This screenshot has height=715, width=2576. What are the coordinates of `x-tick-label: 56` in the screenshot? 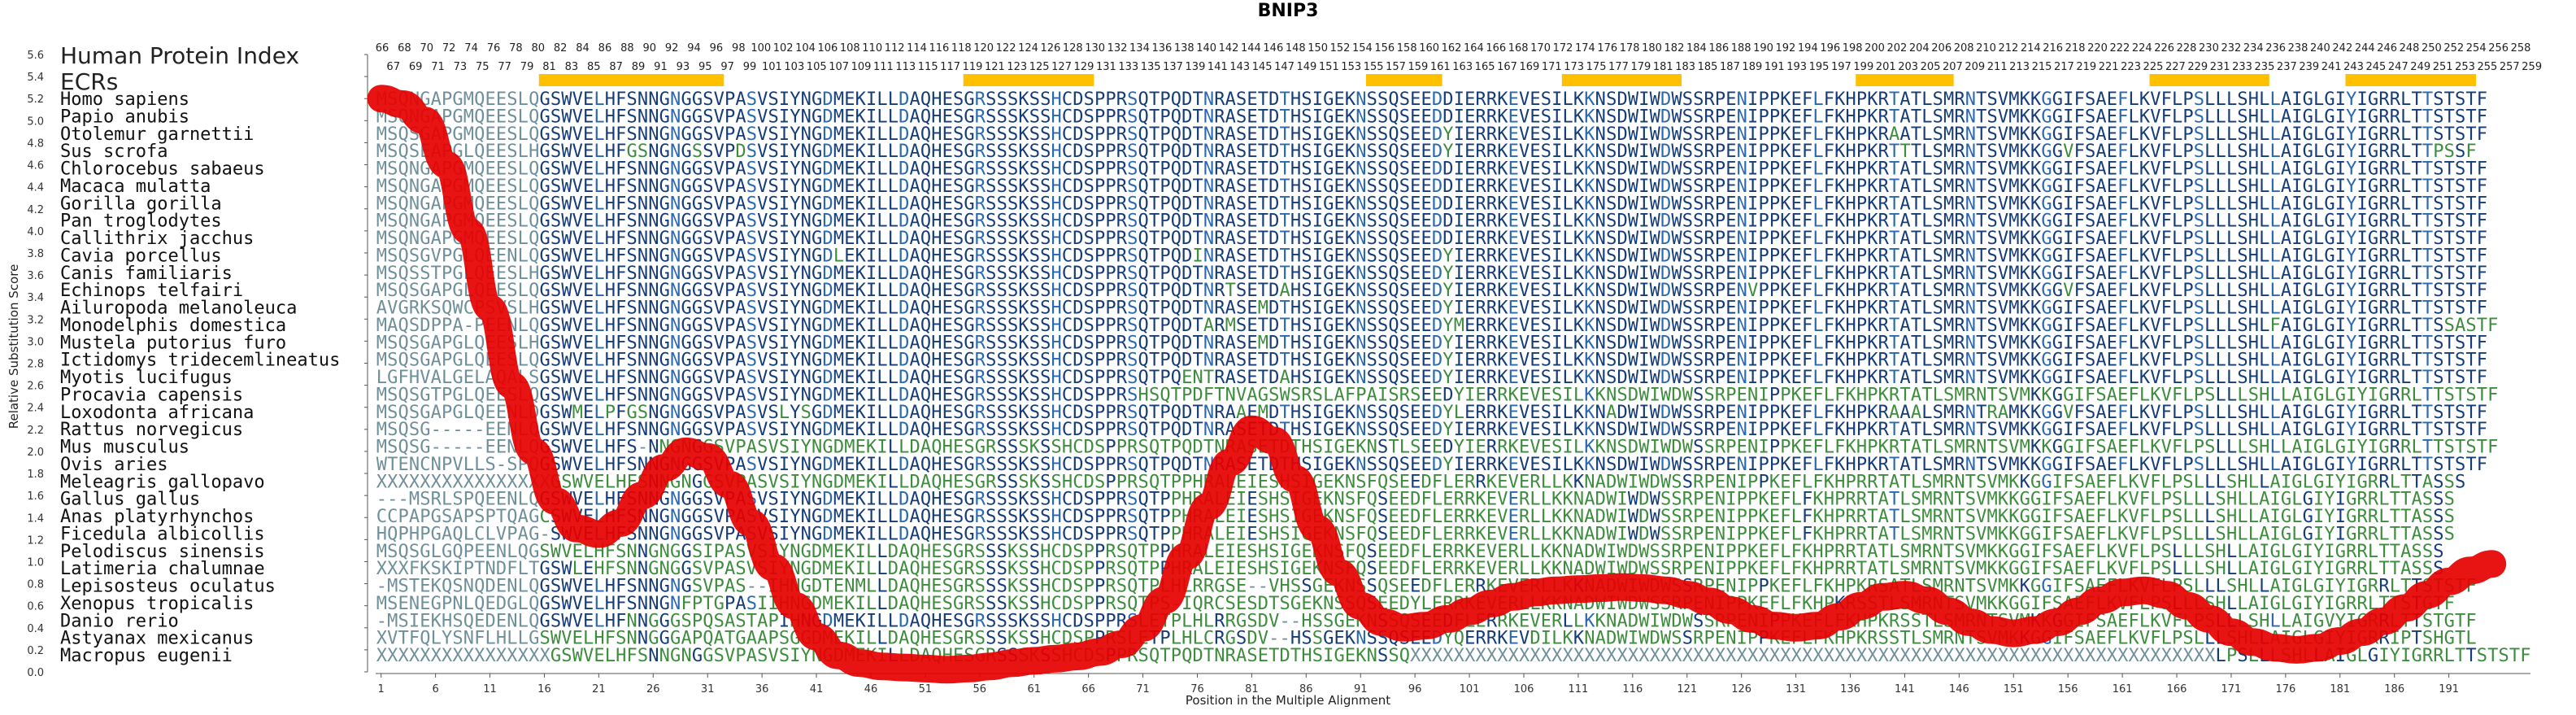 It's located at (980, 689).